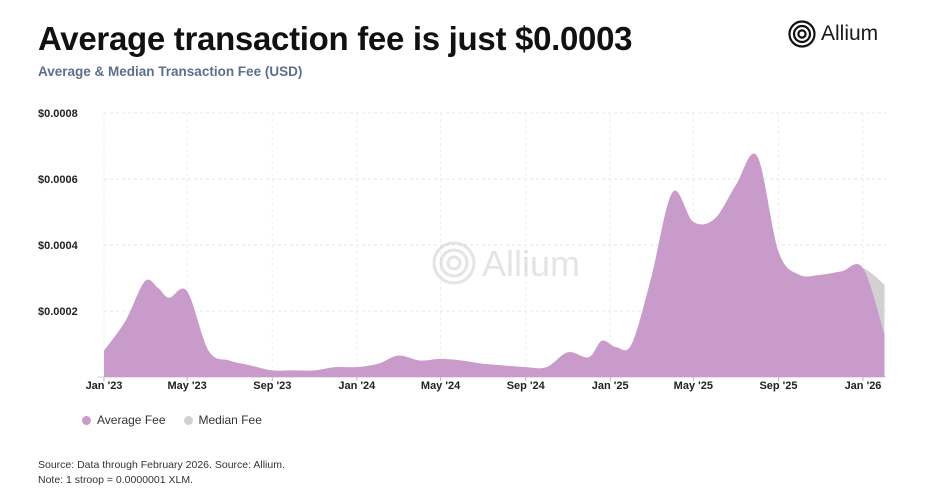 The height and width of the screenshot is (504, 927). Describe the element at coordinates (610, 386) in the screenshot. I see `x-tick-label: Jan '25` at that location.